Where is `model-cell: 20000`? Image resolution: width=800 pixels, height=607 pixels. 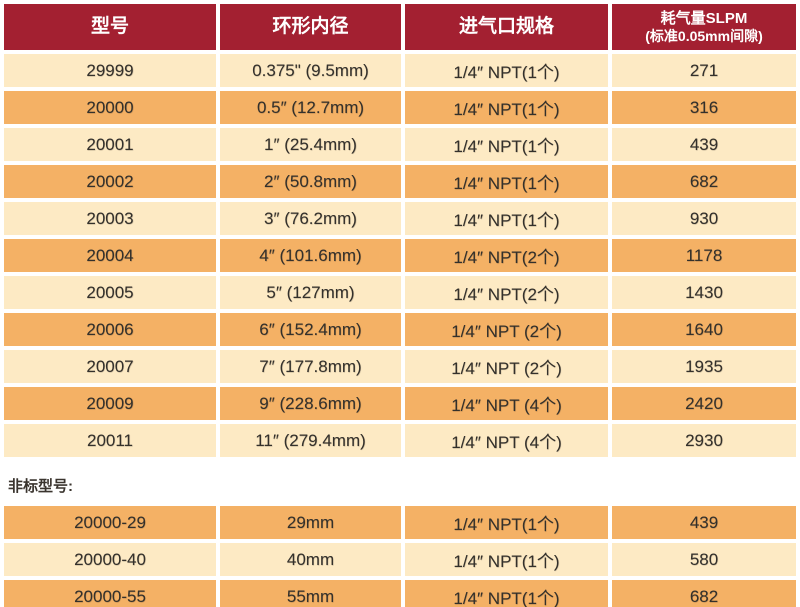
model-cell: 20000 is located at coordinates (110, 107).